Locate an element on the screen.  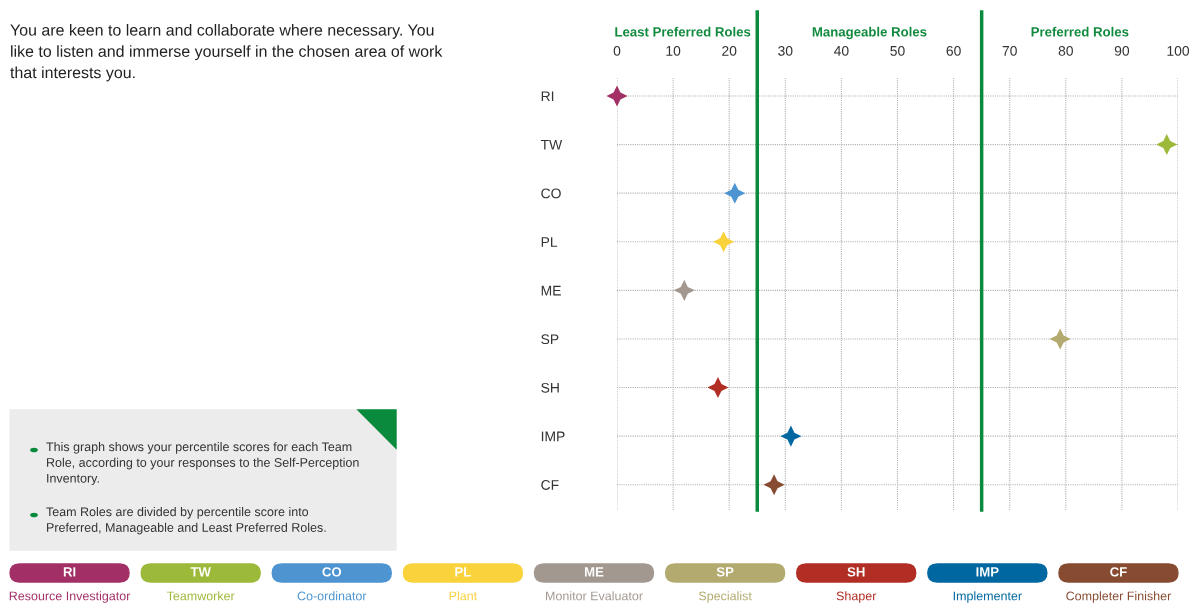
text: Implementer is located at coordinates (987, 597).